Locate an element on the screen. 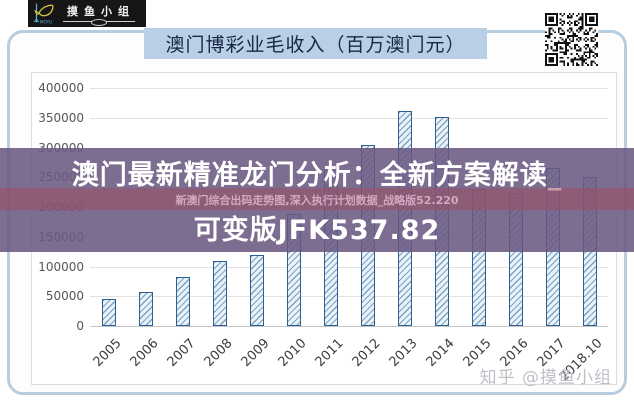  x-tick-label: 2012 is located at coordinates (366, 353).